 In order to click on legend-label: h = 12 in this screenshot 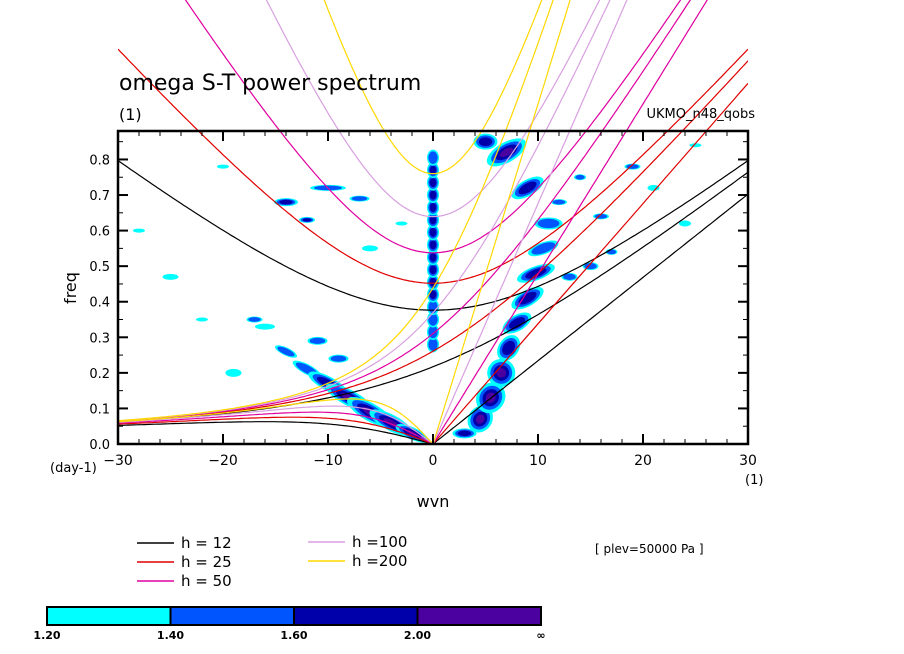, I will do `click(206, 543)`.